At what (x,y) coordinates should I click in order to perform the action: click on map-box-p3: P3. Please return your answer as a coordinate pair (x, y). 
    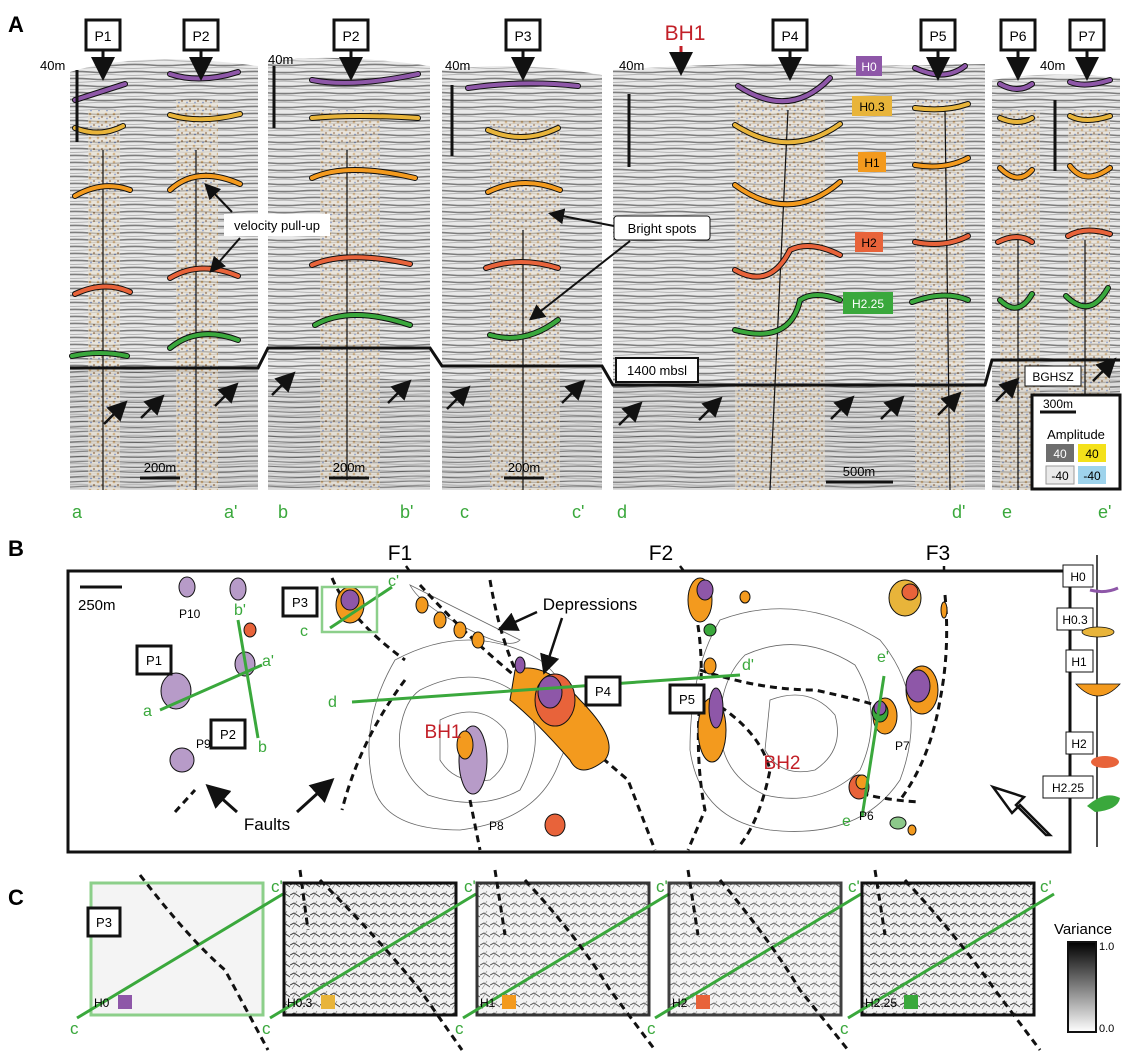
    Looking at the image, I should click on (300, 602).